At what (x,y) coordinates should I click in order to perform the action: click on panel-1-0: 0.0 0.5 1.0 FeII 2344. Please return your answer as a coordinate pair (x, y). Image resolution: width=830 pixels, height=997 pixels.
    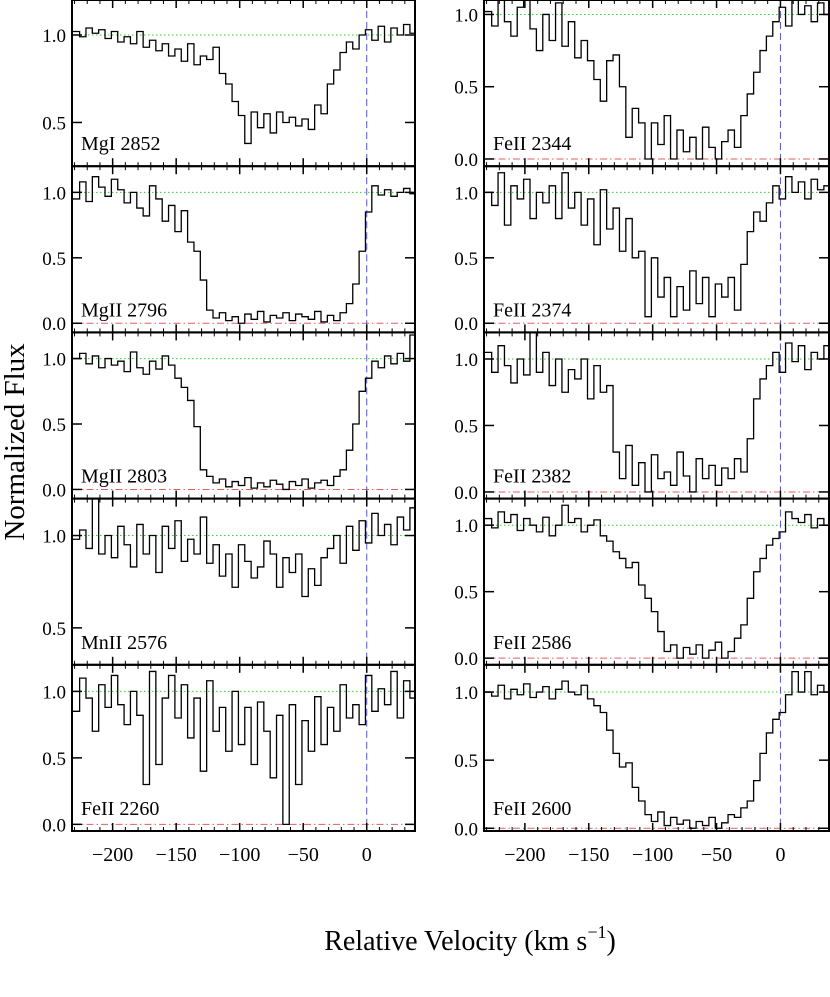
    Looking at the image, I should click on (642, 85).